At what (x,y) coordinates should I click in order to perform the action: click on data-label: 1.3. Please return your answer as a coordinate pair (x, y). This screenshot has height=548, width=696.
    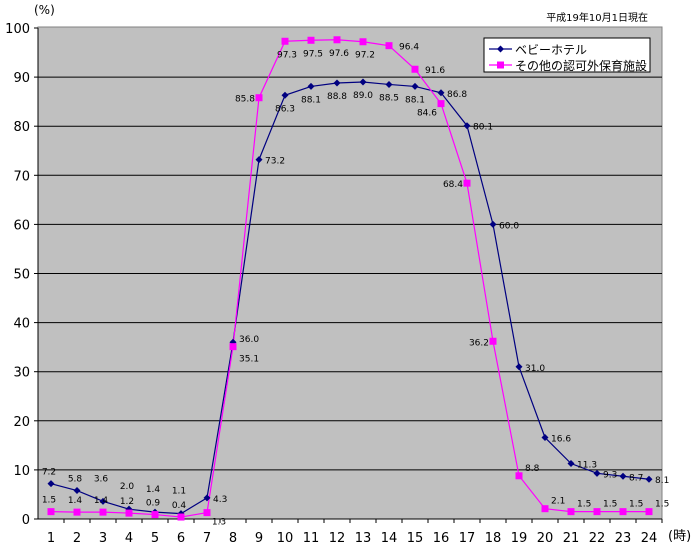
    Looking at the image, I should click on (219, 523).